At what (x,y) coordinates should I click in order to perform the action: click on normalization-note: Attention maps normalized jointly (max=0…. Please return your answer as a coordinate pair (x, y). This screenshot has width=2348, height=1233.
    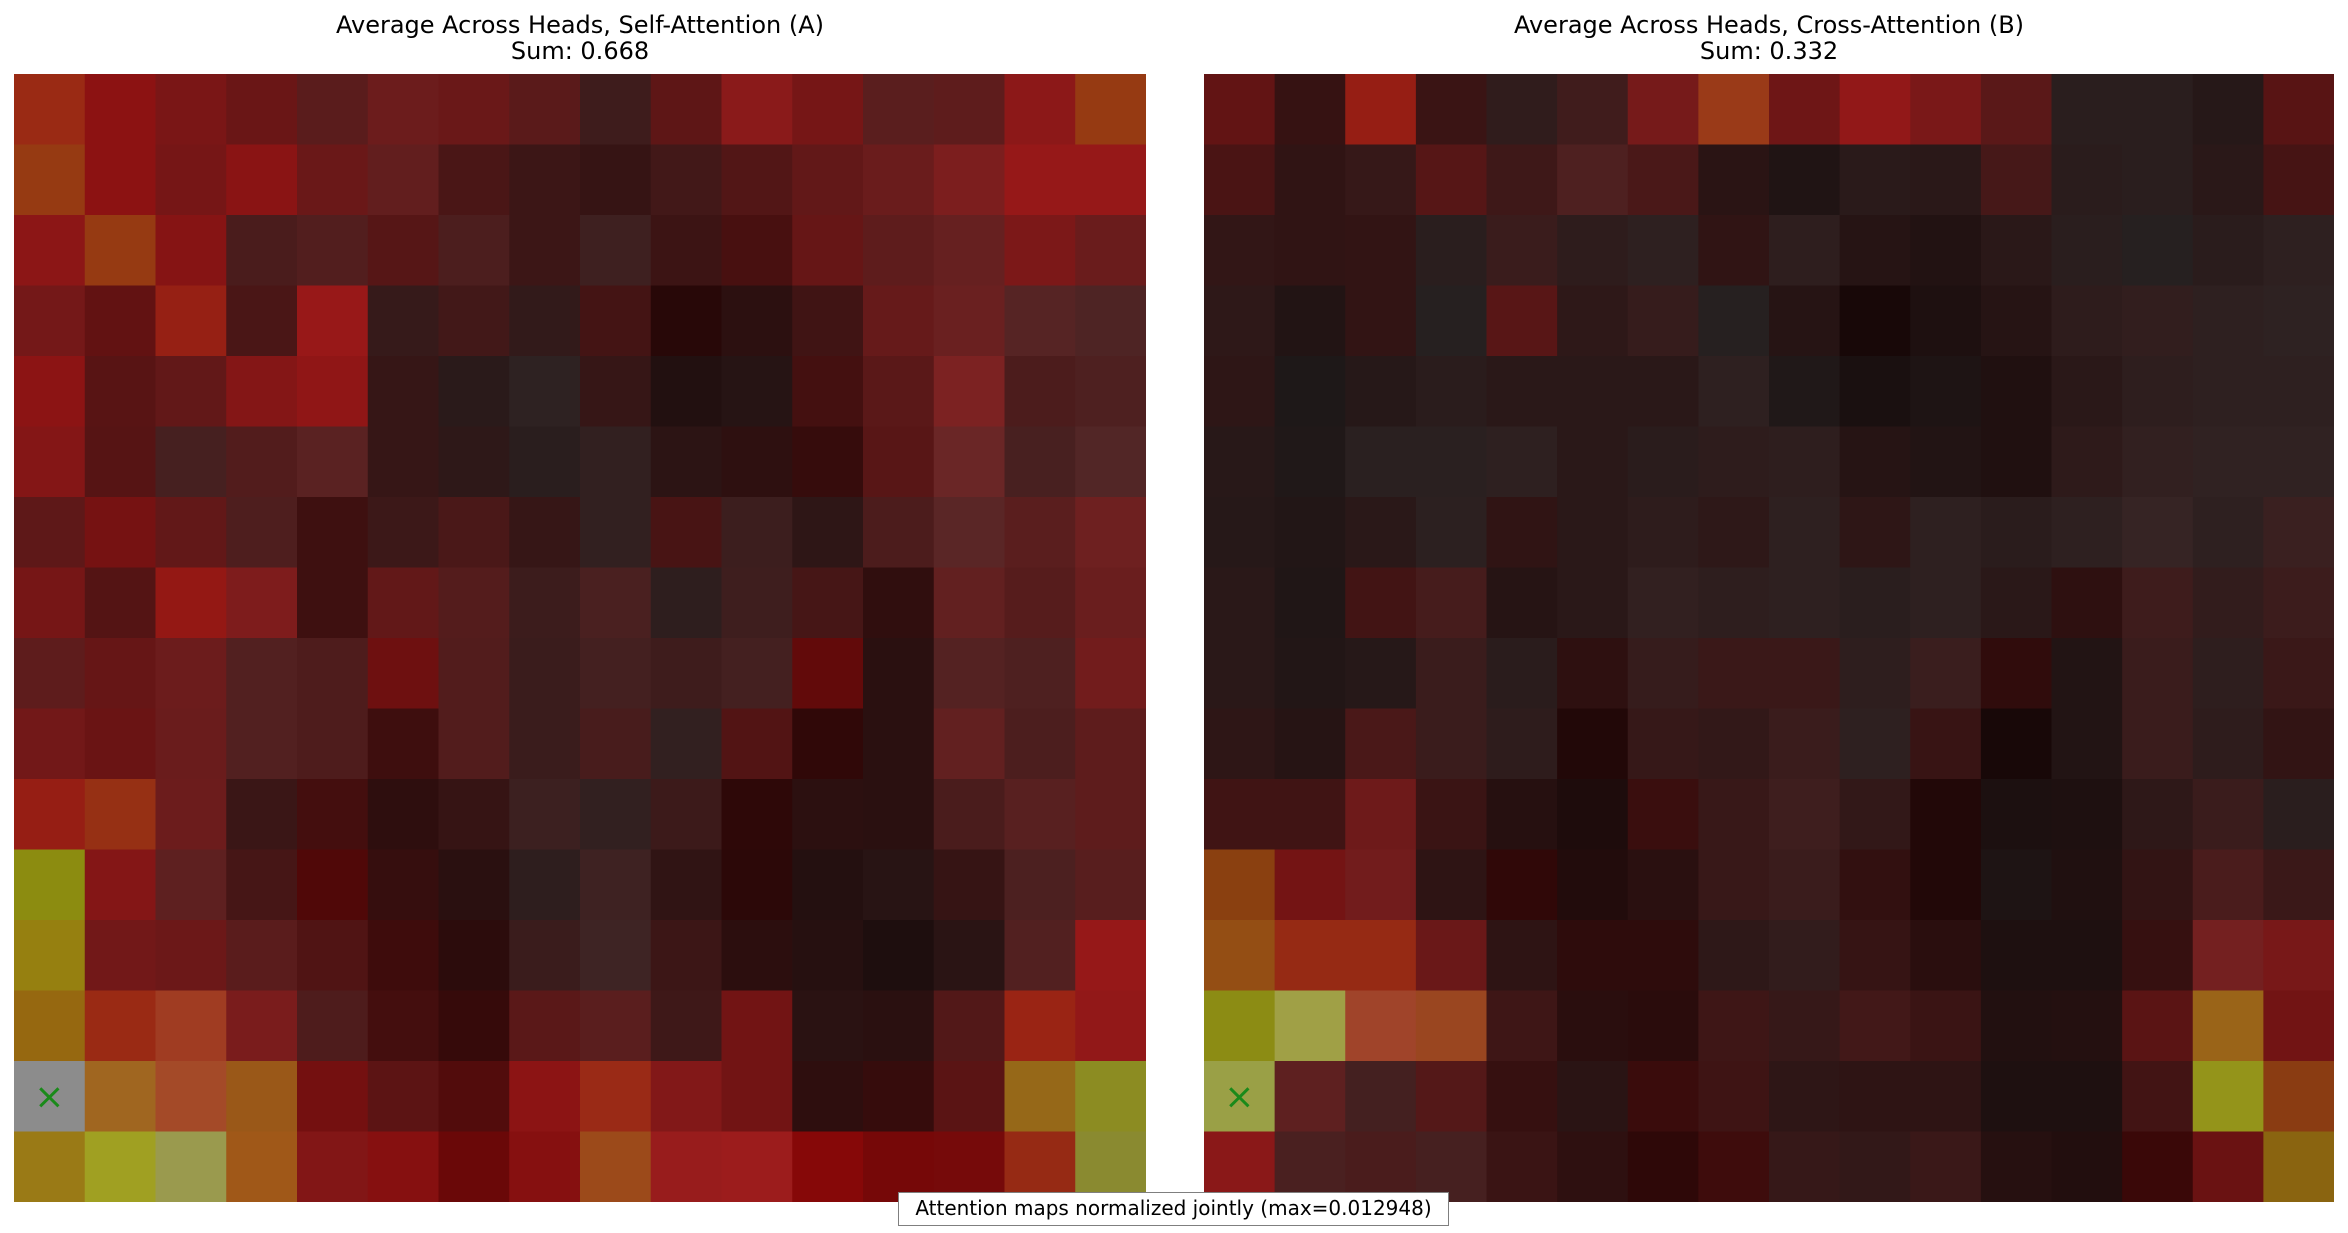
    Looking at the image, I should click on (1173, 1209).